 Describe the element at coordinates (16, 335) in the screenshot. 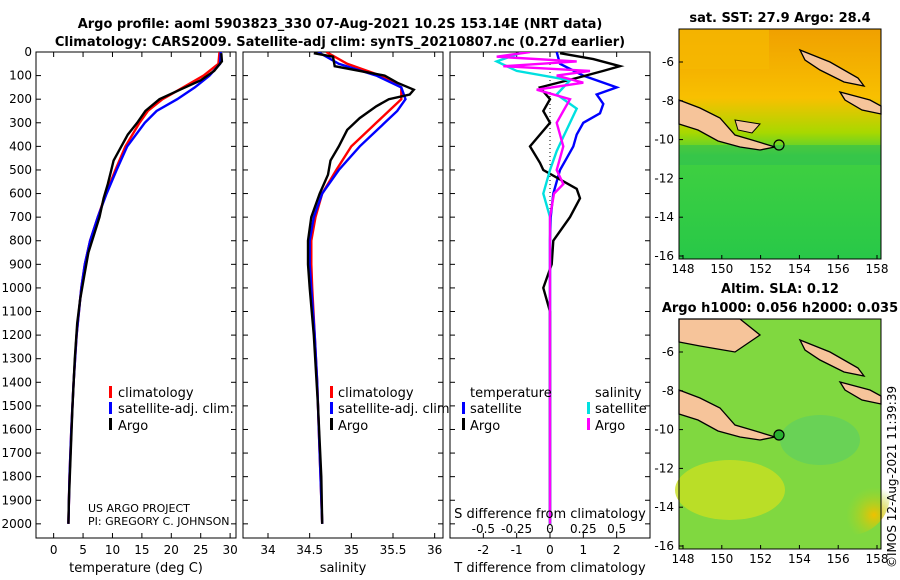

I see `depth-tick-label: 1200` at that location.